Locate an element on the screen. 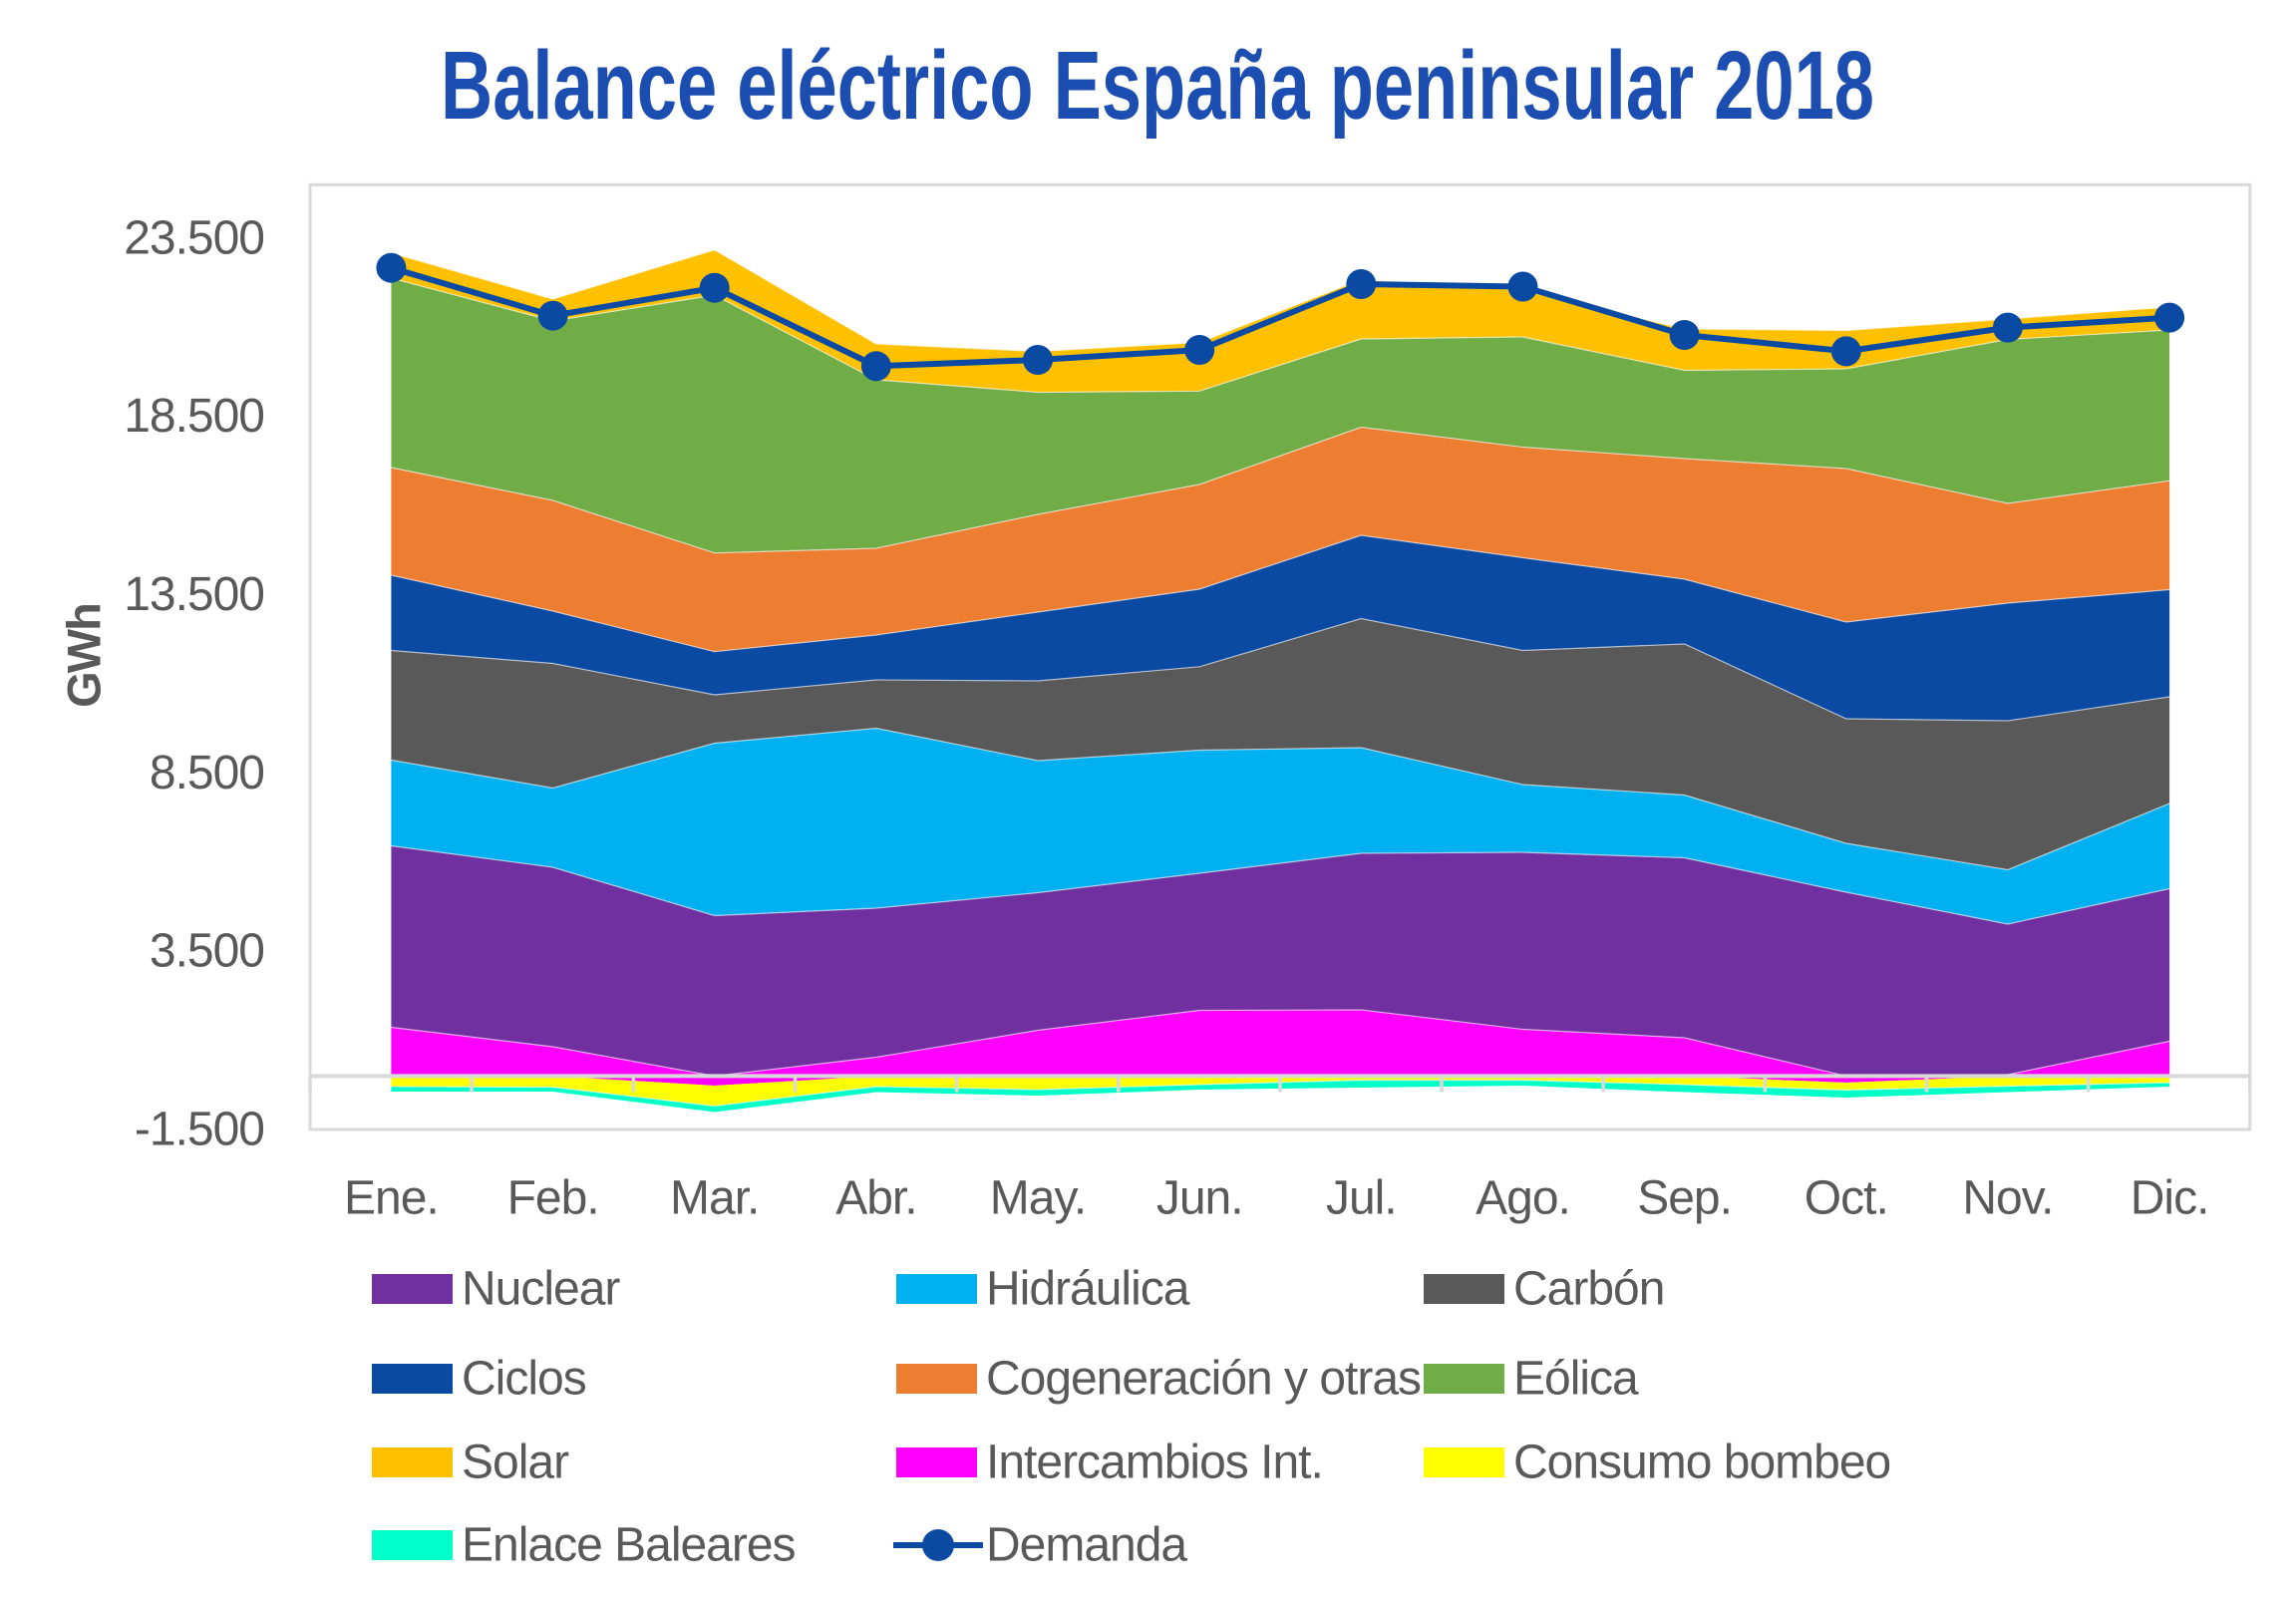 This screenshot has width=2296, height=1601. svg-text: 23.500 is located at coordinates (194, 237).